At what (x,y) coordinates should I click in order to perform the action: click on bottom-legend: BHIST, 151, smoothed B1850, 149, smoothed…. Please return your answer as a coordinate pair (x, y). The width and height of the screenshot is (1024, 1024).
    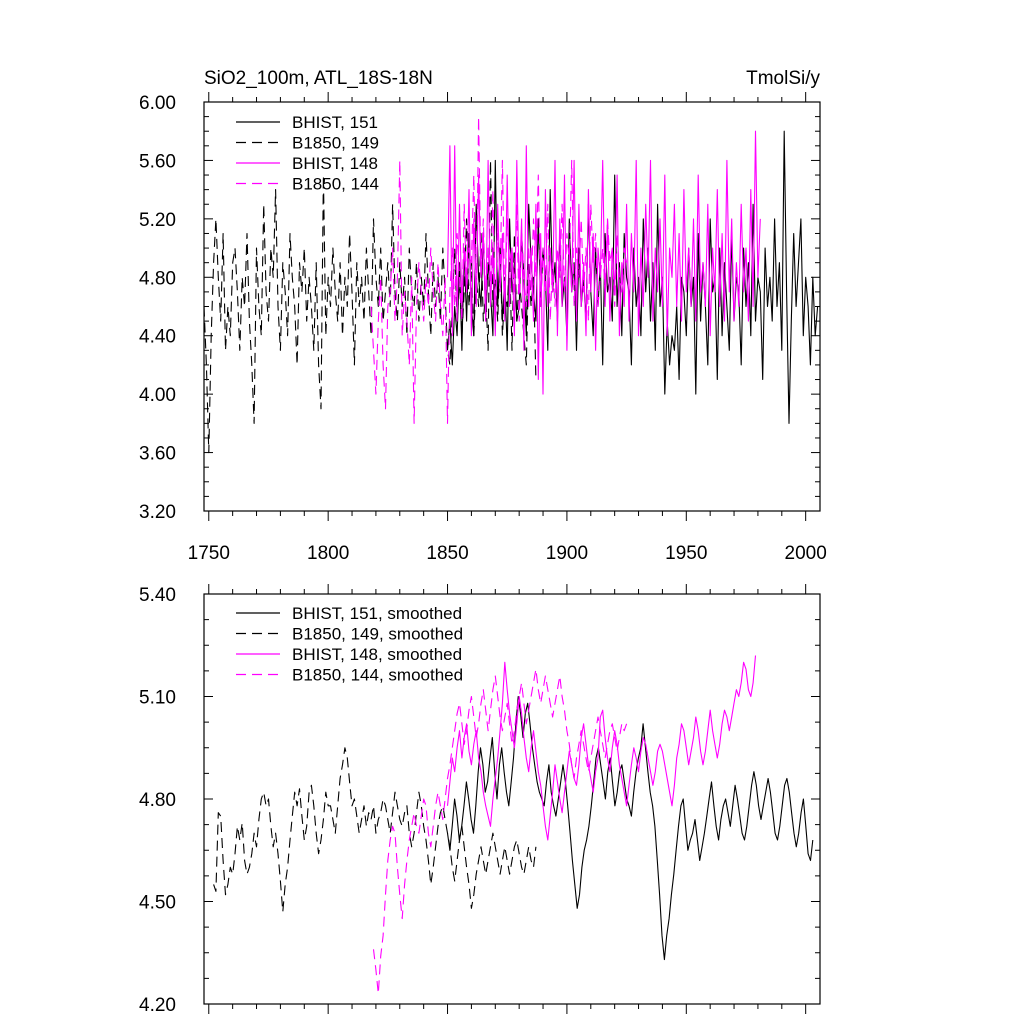
    Looking at the image, I should click on (349, 644).